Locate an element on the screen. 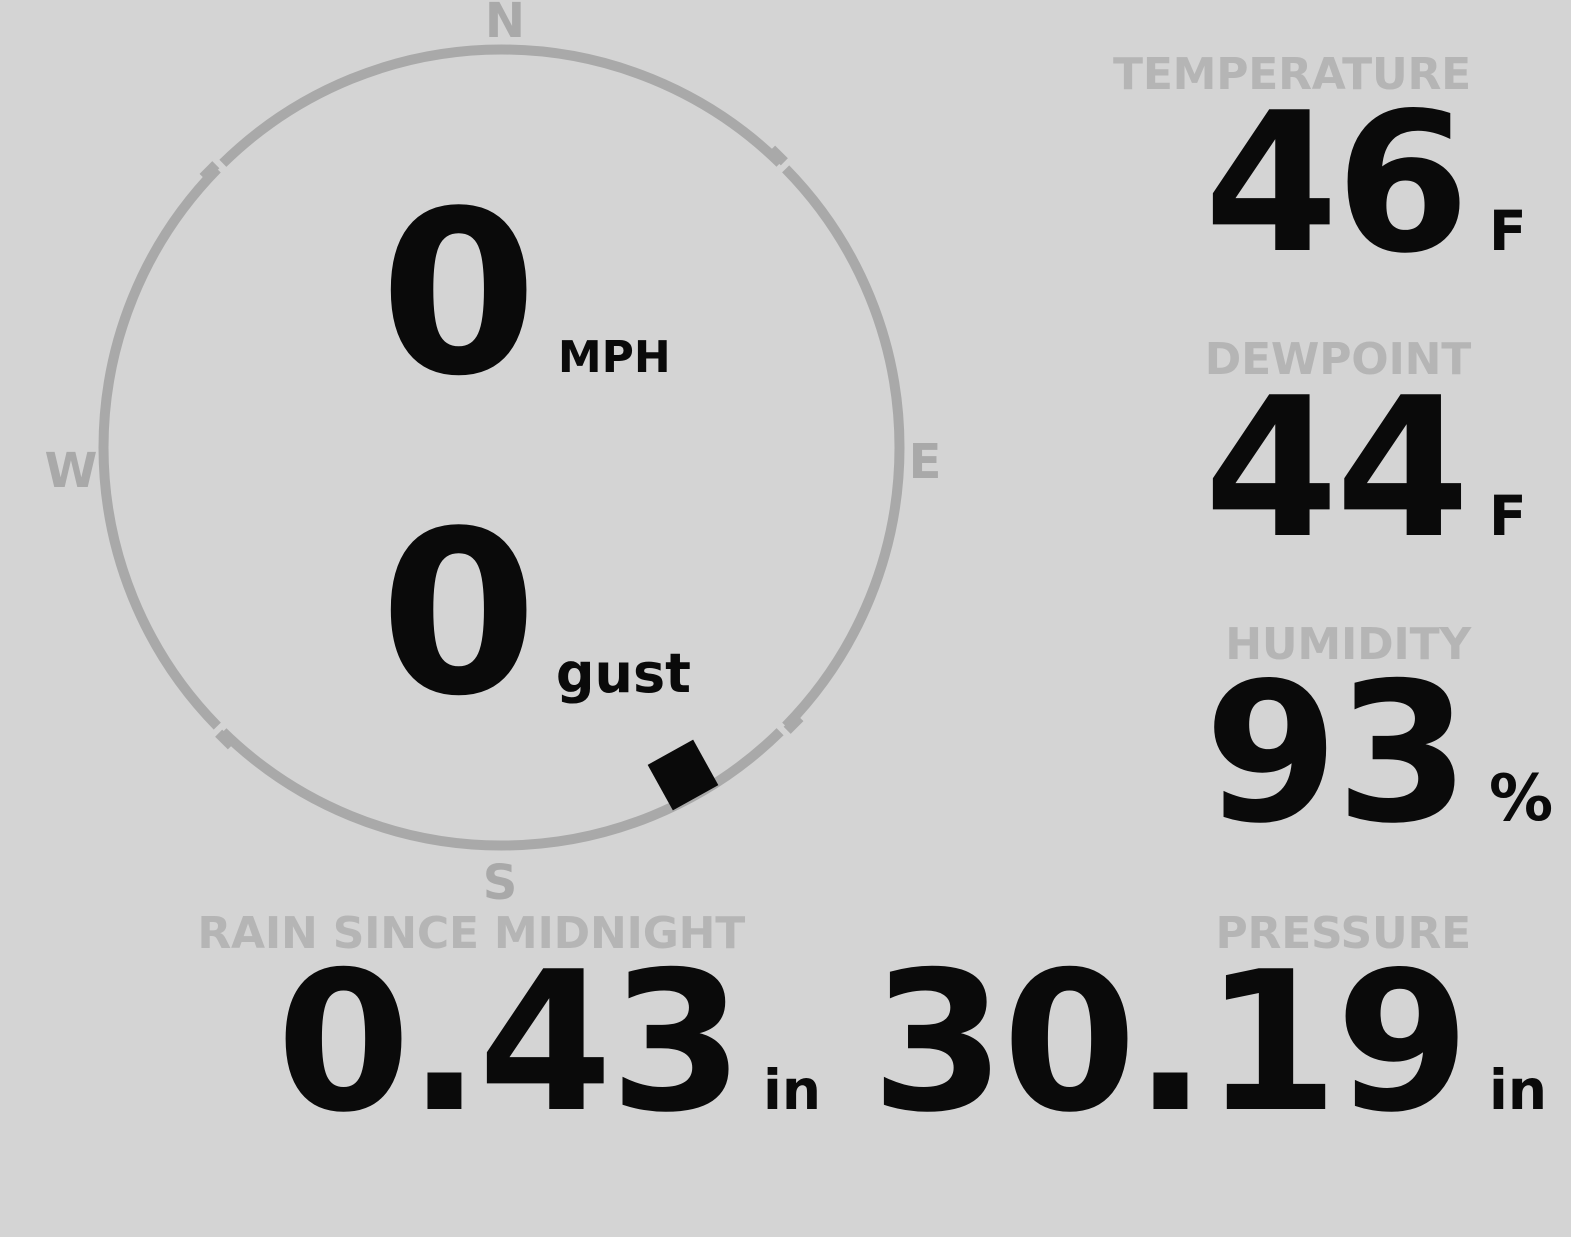 The height and width of the screenshot is (1237, 1571). humidity-panel: HUMIDITY 93 % is located at coordinates (1285, 748).